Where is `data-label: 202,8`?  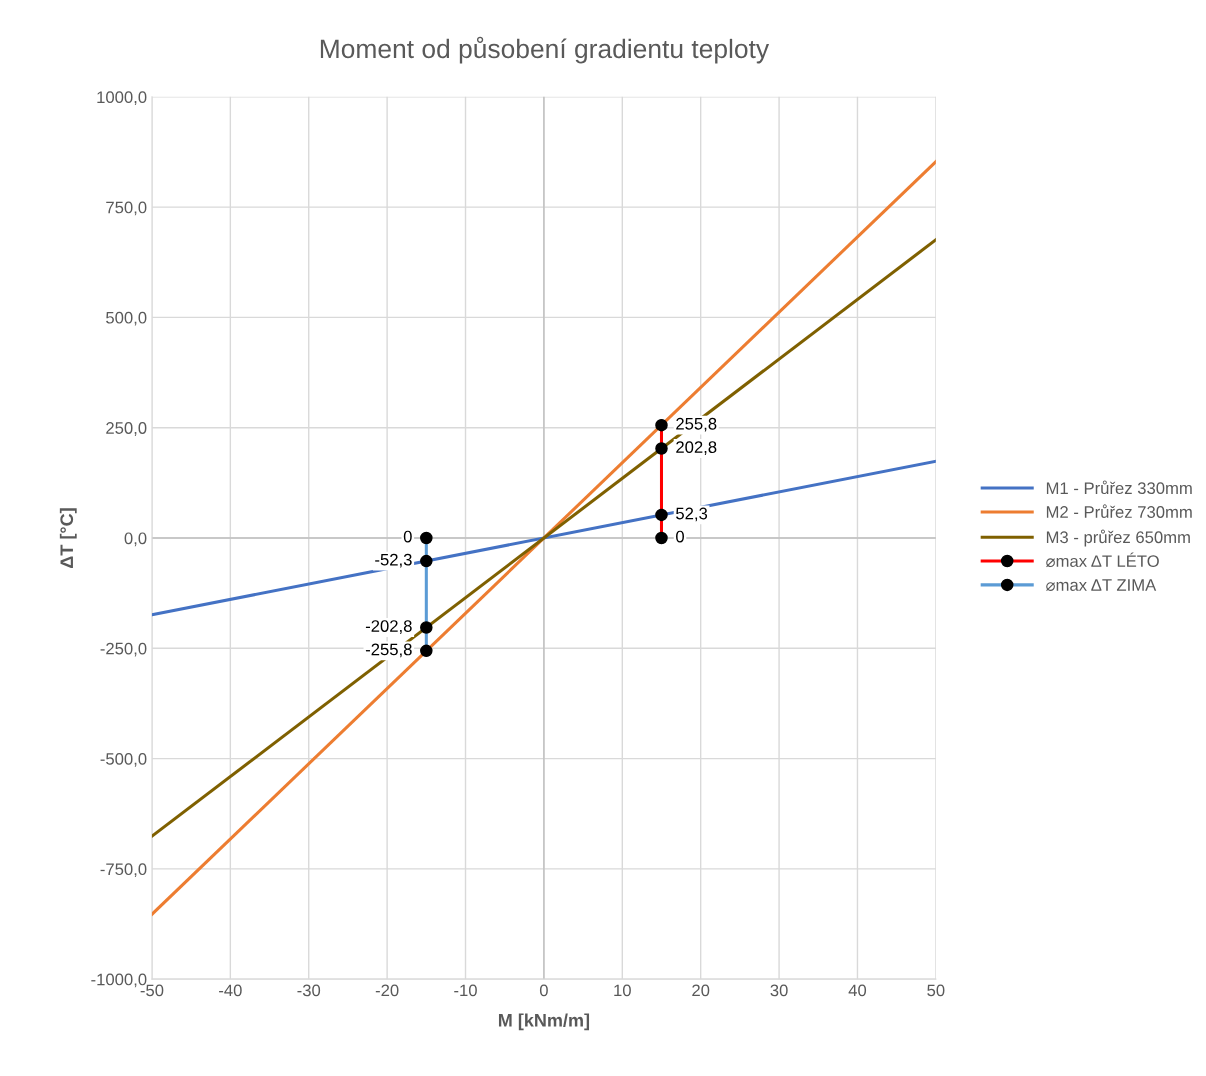
data-label: 202,8 is located at coordinates (696, 448).